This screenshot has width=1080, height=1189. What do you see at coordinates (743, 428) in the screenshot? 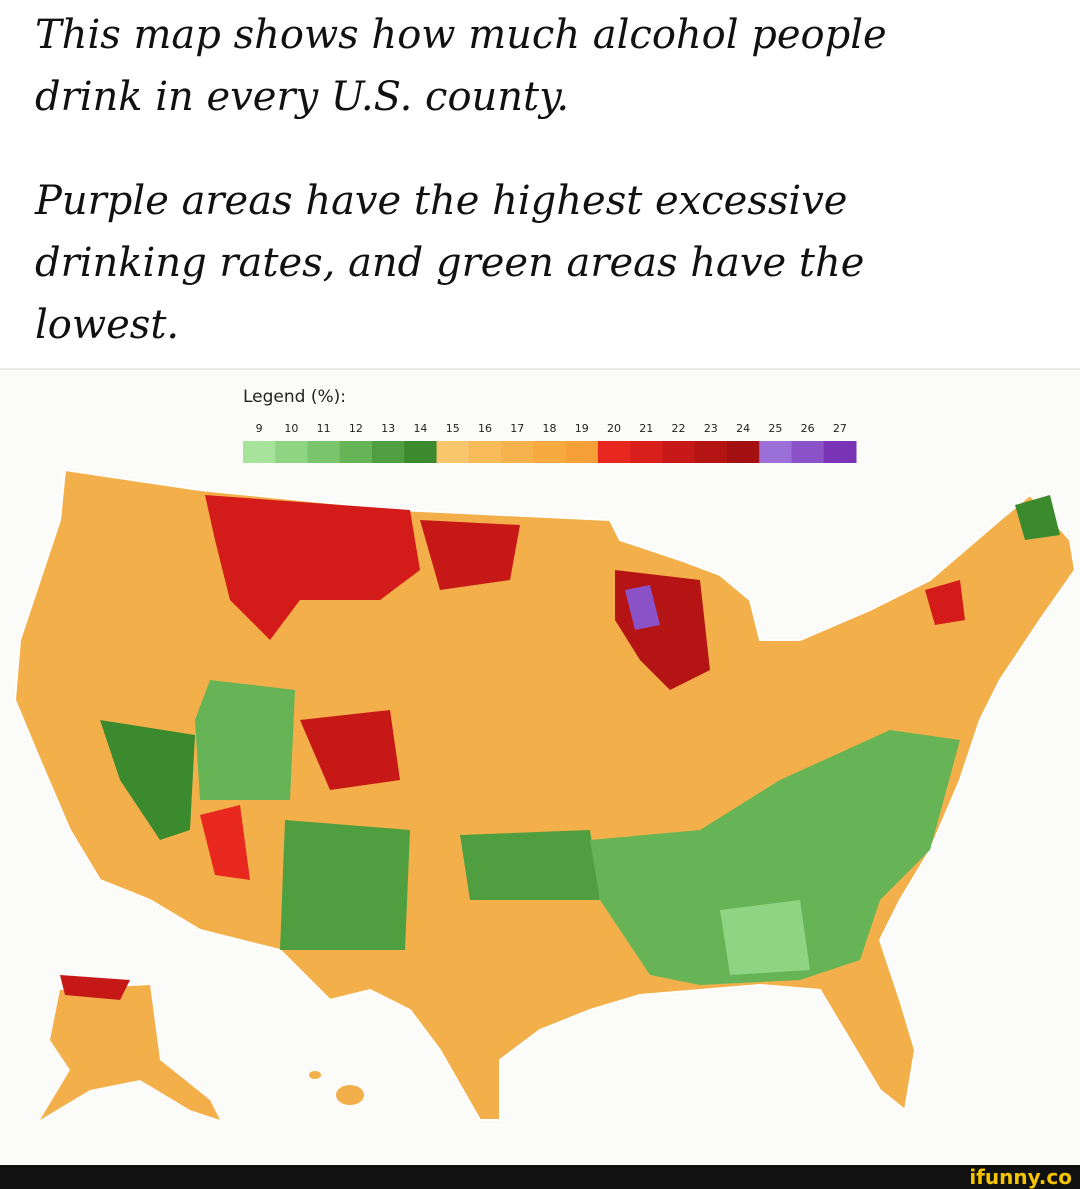
I see `legend-label: 24` at bounding box center [743, 428].